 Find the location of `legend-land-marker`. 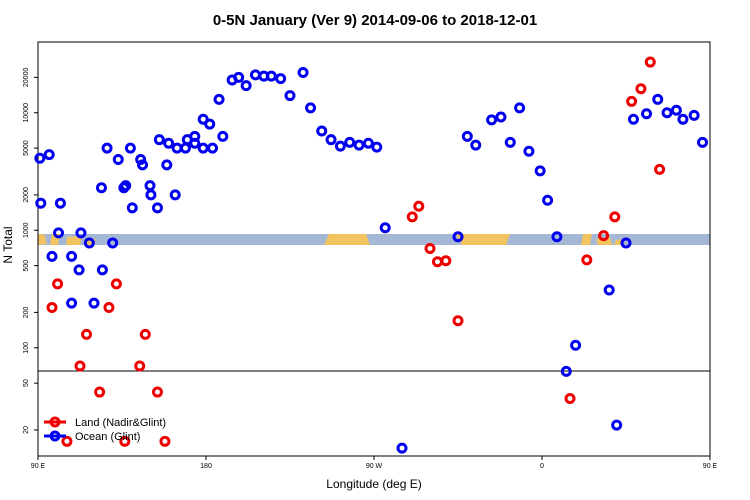

legend-land-marker is located at coordinates (55, 422).